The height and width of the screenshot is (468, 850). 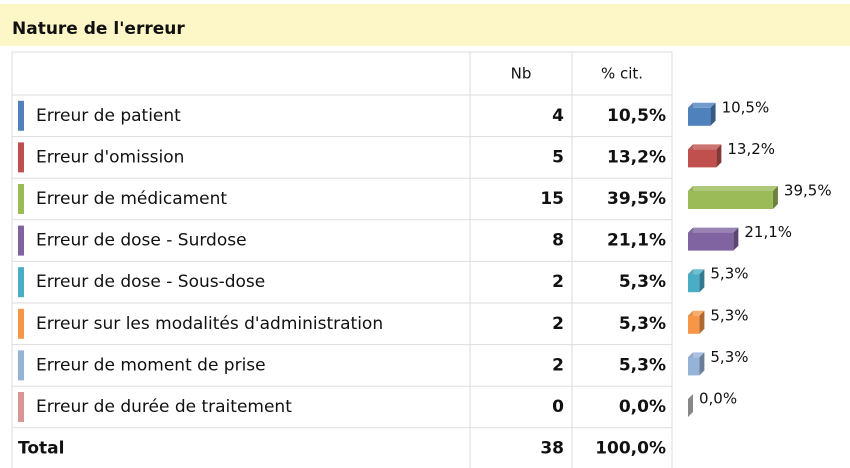 I want to click on total-label: Total, so click(x=41, y=449).